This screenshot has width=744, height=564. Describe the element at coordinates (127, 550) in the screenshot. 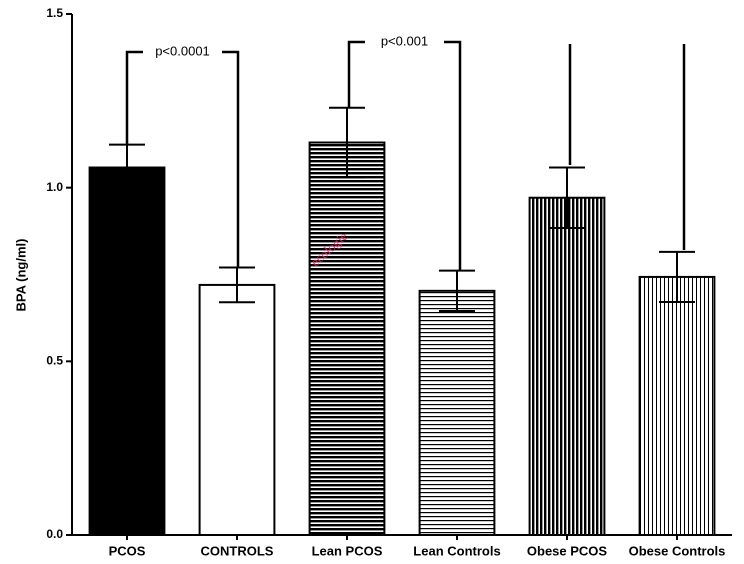

I see `x-tick-label: PCOS` at that location.